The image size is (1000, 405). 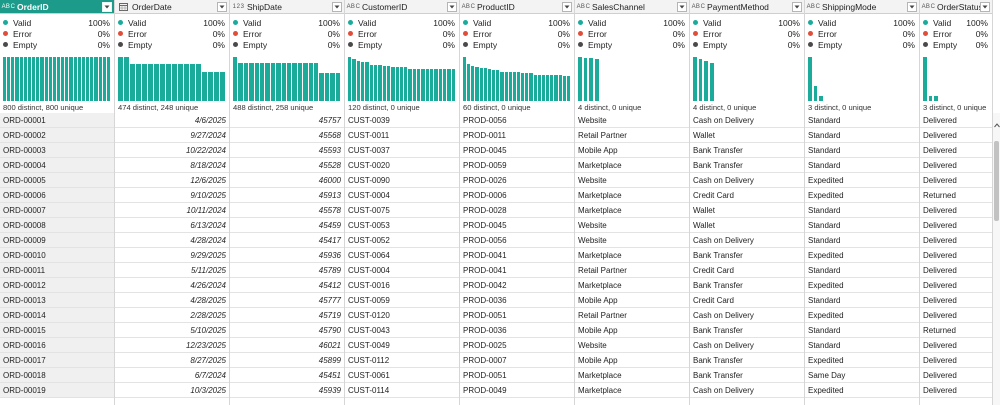 I want to click on scrollbar-thumb, so click(x=996, y=181).